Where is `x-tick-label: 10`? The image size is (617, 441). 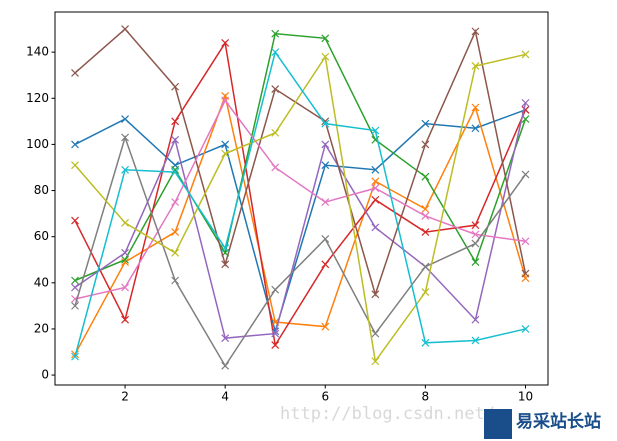 x-tick-label: 10 is located at coordinates (525, 397).